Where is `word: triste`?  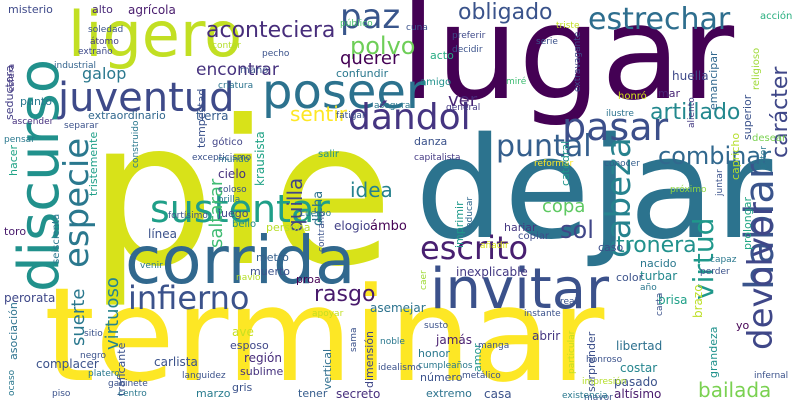
word: triste is located at coordinates (568, 26).